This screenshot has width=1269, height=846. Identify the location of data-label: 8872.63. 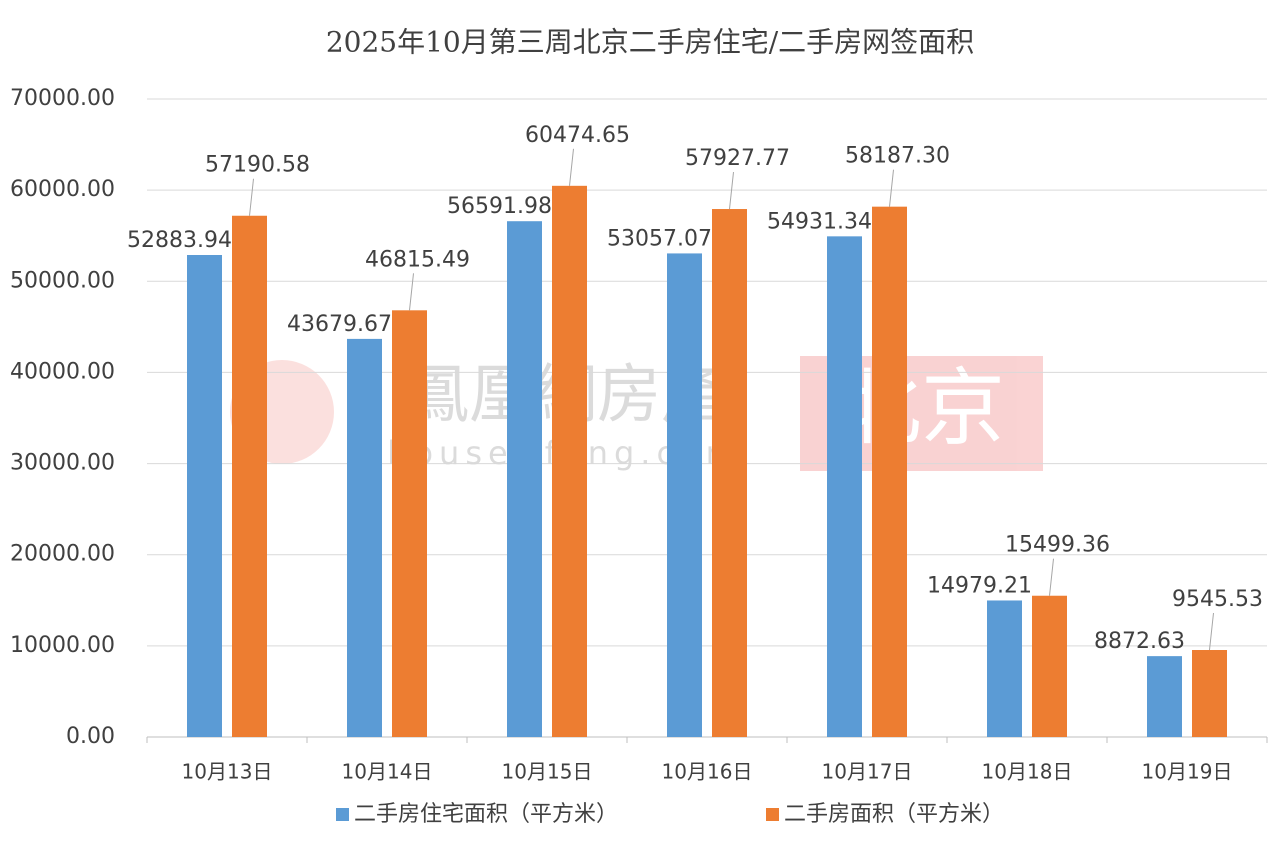
(1139, 641).